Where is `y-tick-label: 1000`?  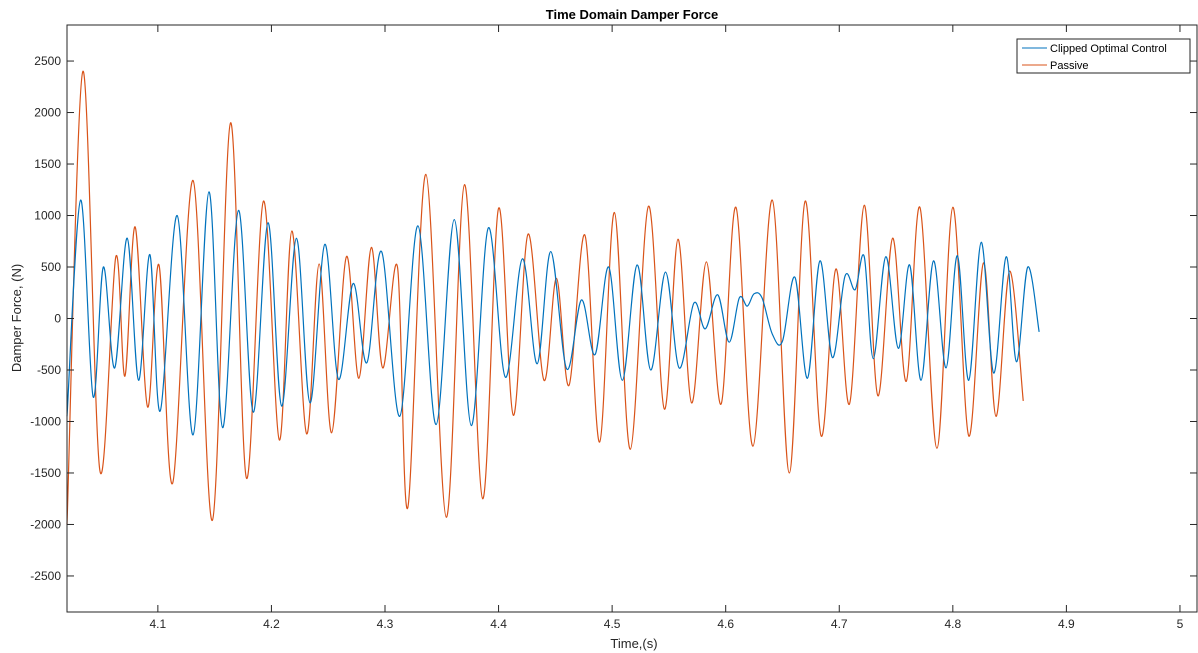
y-tick-label: 1000 is located at coordinates (47, 216).